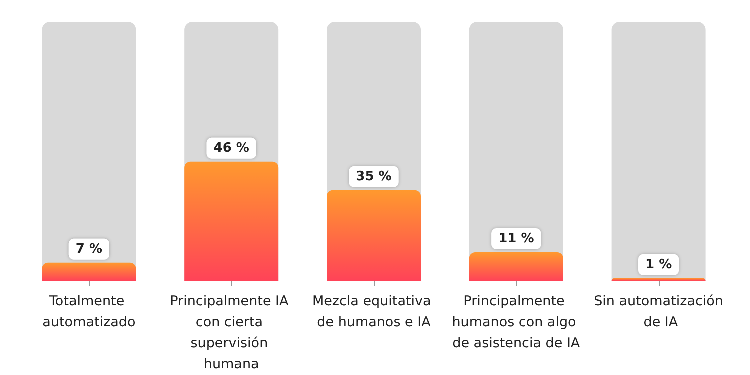 Image resolution: width=750 pixels, height=375 pixels. What do you see at coordinates (374, 176) in the screenshot?
I see `data-label: 35 %` at bounding box center [374, 176].